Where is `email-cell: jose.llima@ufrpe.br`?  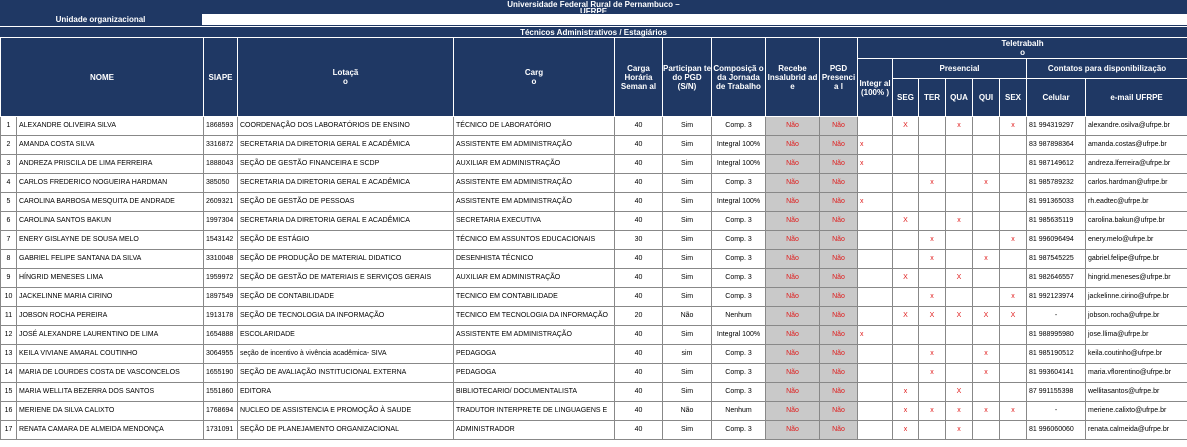
email-cell: jose.llima@ufrpe.br is located at coordinates (1135, 335).